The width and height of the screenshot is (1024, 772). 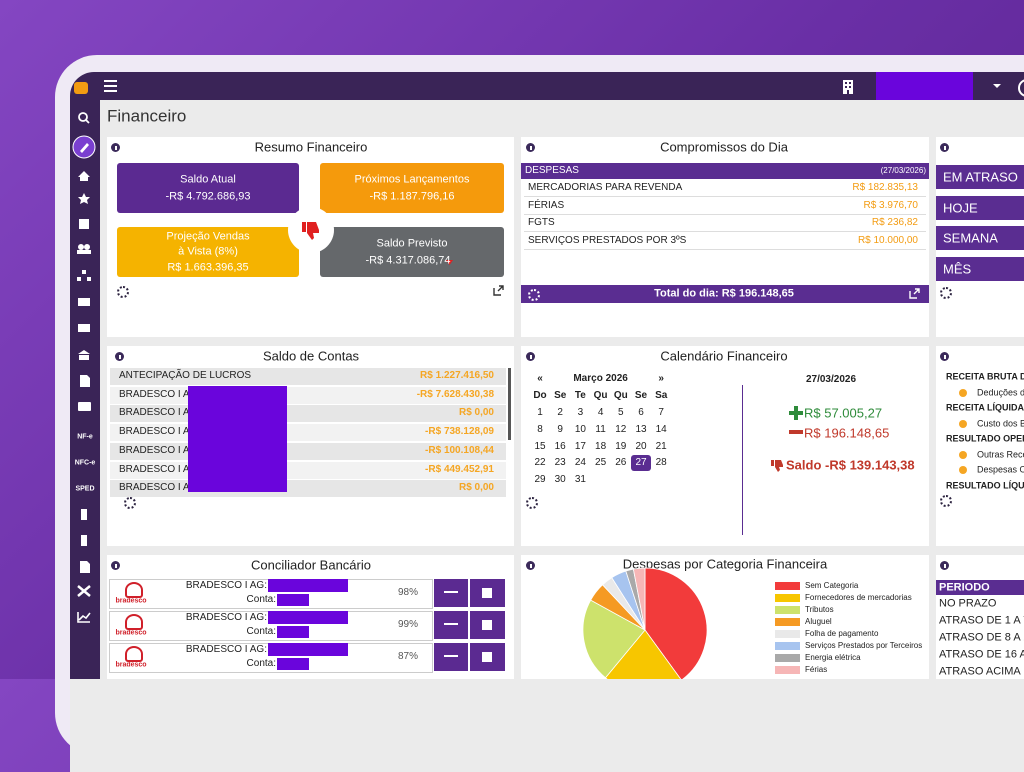 What do you see at coordinates (412, 188) in the screenshot?
I see `box-proximos` at bounding box center [412, 188].